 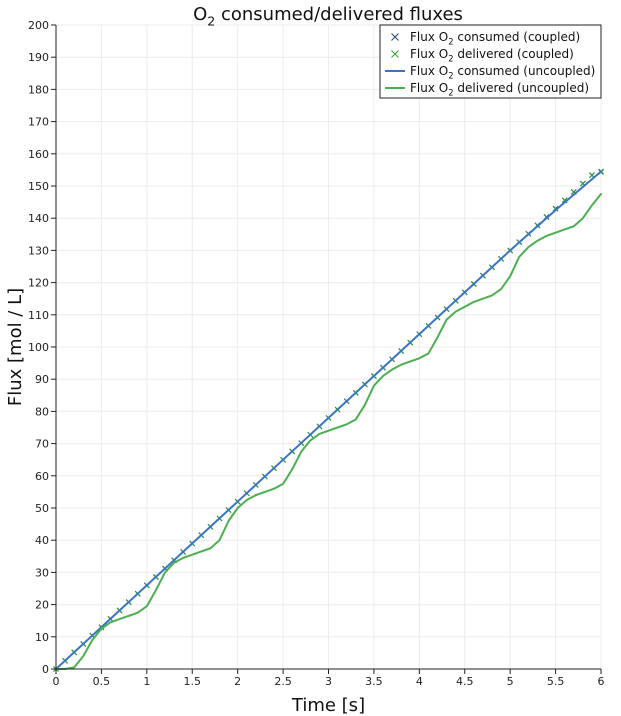 I want to click on legend-item-2: Flux O2 consumed (uncoupled), so click(x=490, y=72).